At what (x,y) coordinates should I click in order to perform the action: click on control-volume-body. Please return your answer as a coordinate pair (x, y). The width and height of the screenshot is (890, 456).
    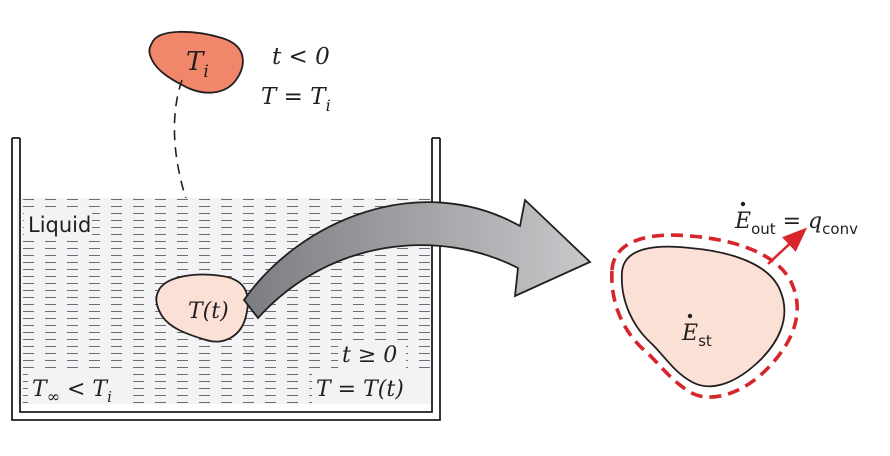
    Looking at the image, I should click on (703, 316).